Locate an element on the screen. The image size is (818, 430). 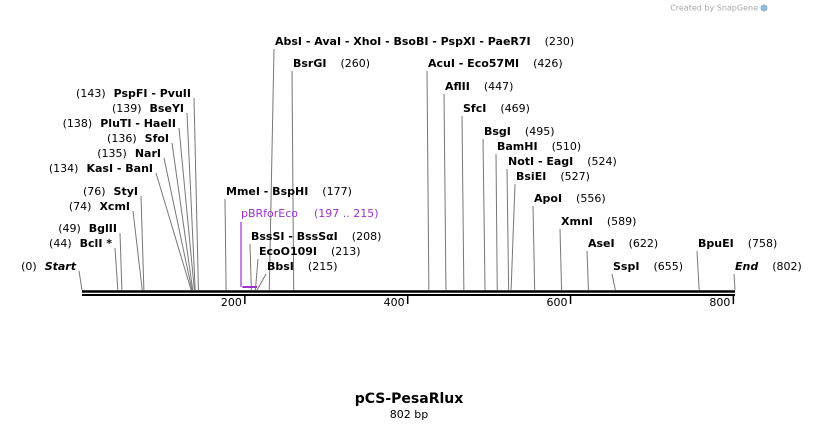
enzyme-name: BsgI is located at coordinates (497, 131).